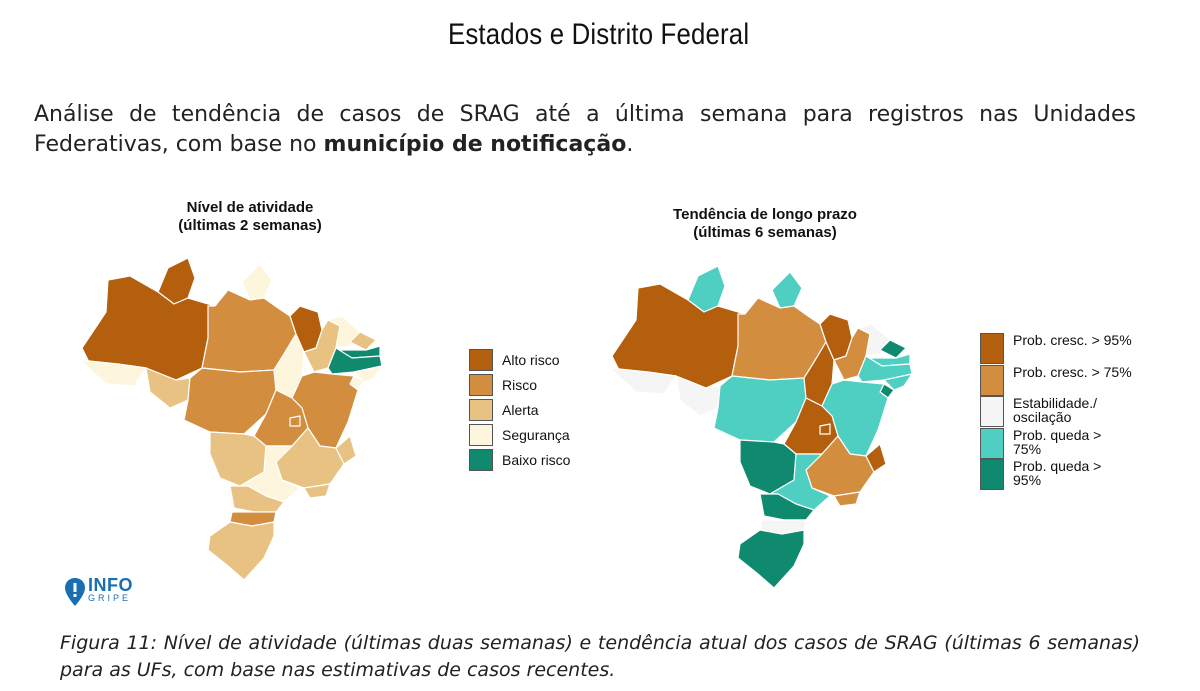  Describe the element at coordinates (536, 434) in the screenshot. I see `activity-legend-label: Segurança` at that location.